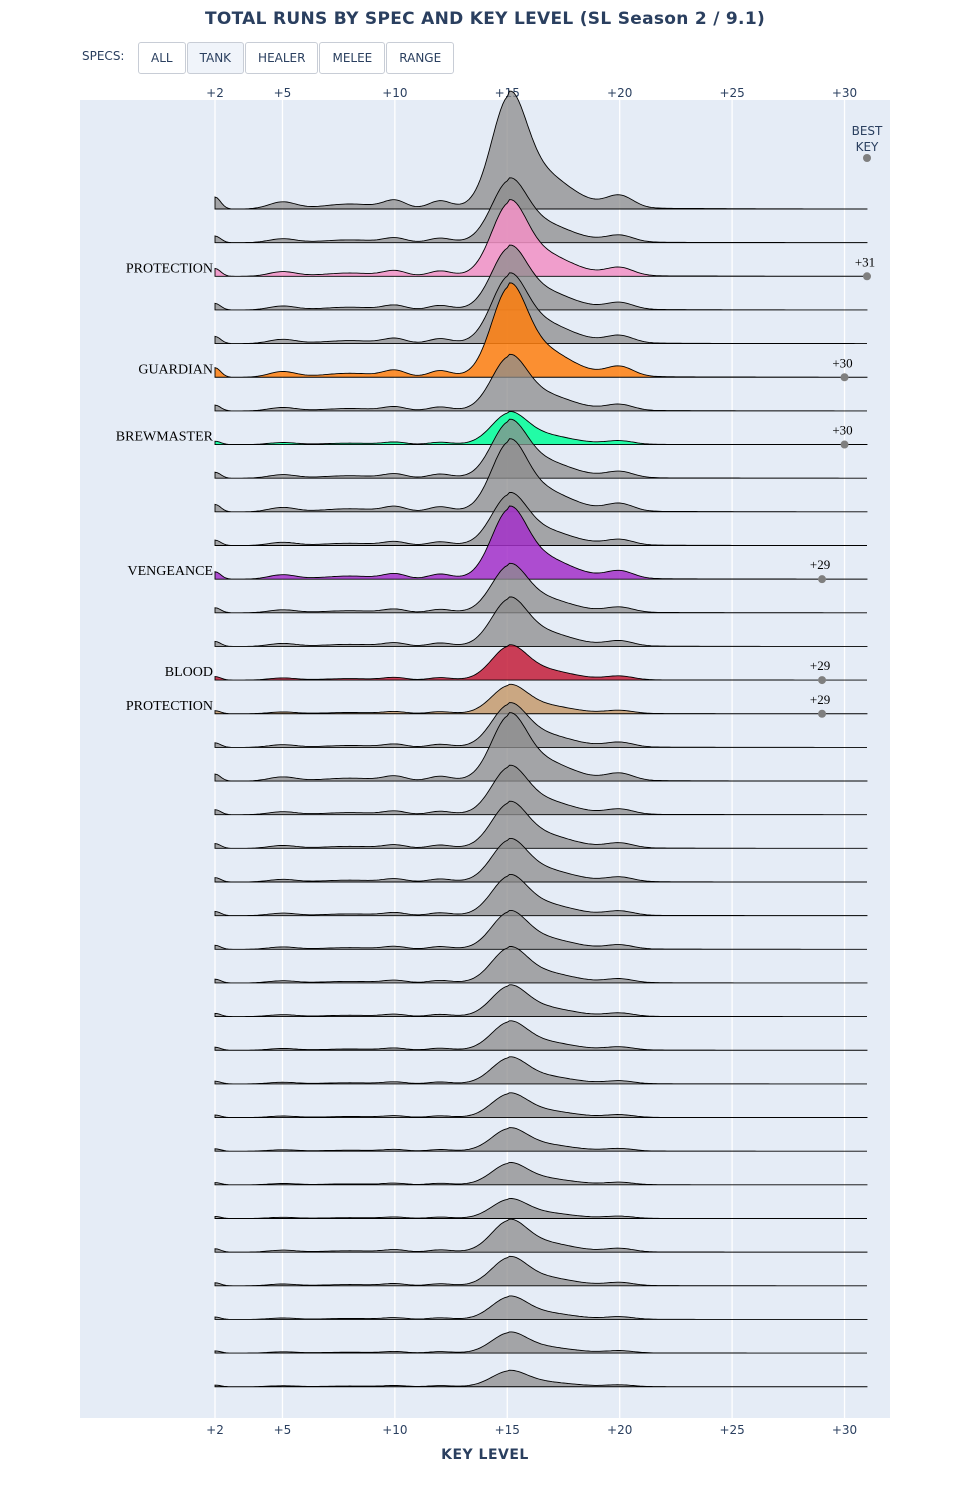 This screenshot has height=1500, width=970. I want to click on spec-filter-buttons: ALL TANK HEALER MELEE RANGE, so click(296, 58).